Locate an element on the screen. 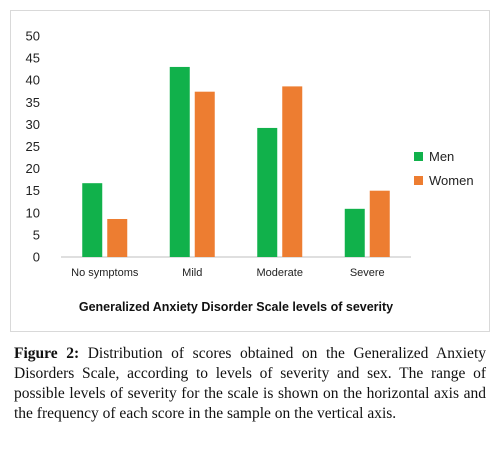  y-tick-label: 50 is located at coordinates (33, 36).